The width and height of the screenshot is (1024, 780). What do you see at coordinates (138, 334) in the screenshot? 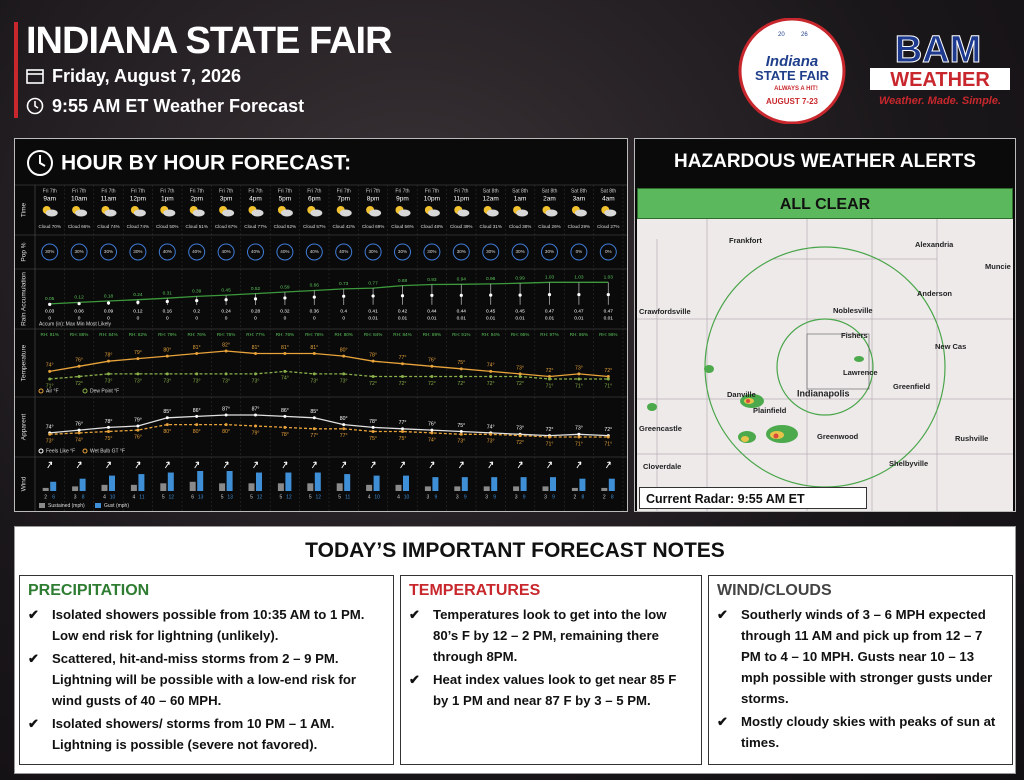
I see `rh-label: RH: 82%` at bounding box center [138, 334].